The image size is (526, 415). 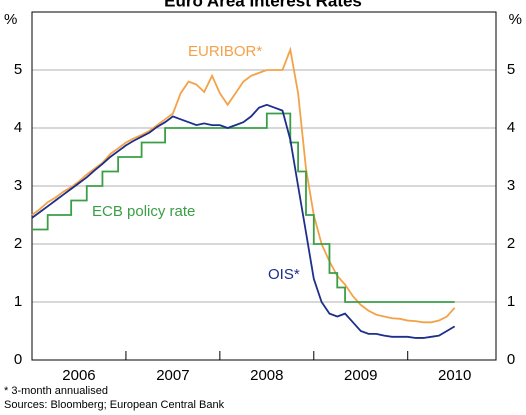 What do you see at coordinates (511, 127) in the screenshot?
I see `y2-tick-label: 4` at bounding box center [511, 127].